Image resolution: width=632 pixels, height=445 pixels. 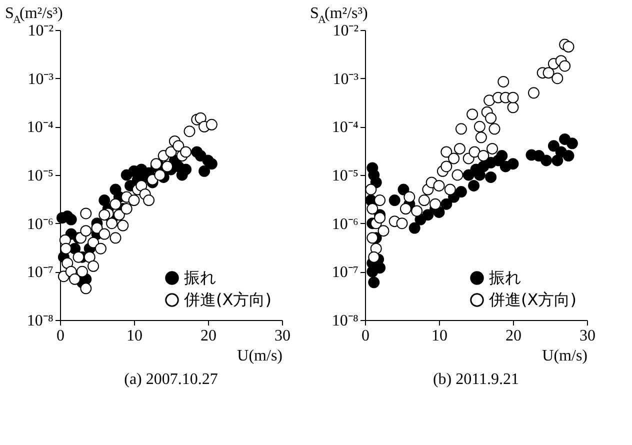 I want to click on y-tick-label: 10⁻⁷, so click(x=345, y=273).